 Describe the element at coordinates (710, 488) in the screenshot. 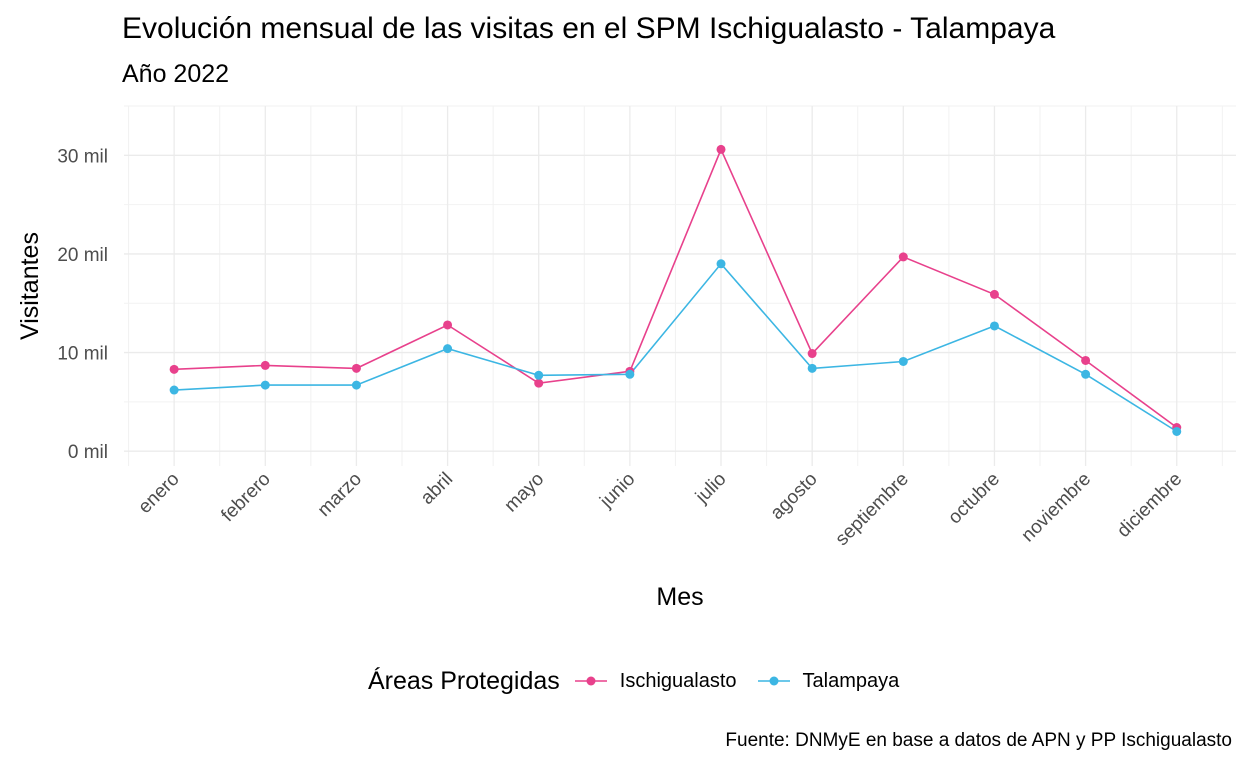

I see `x-tick-label: julio` at that location.